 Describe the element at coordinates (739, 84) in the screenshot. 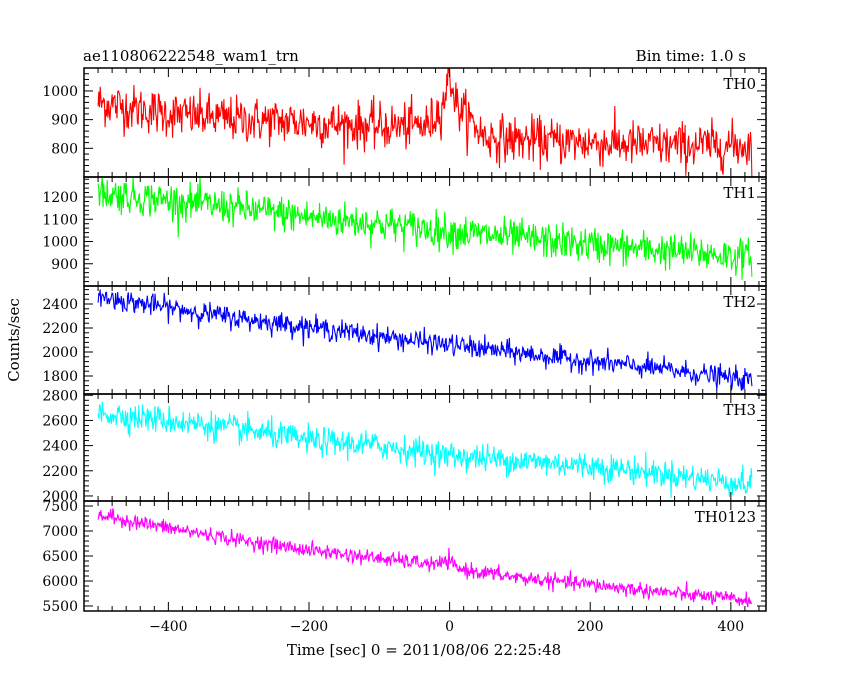

I see `panel-label-th0: TH0` at that location.